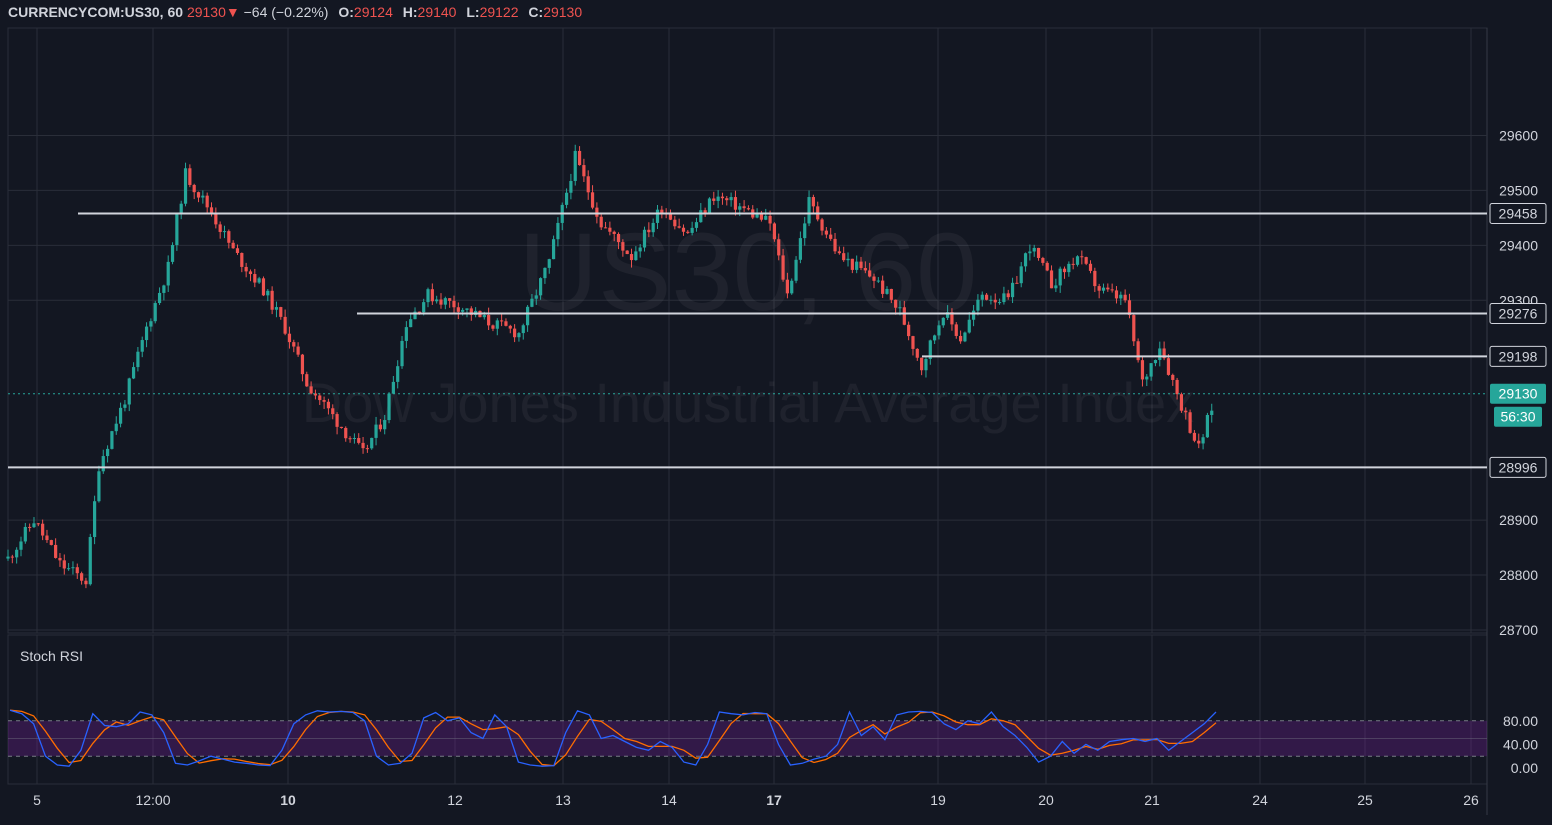 The height and width of the screenshot is (825, 1552). I want to click on x-tick-label: 20, so click(1046, 800).